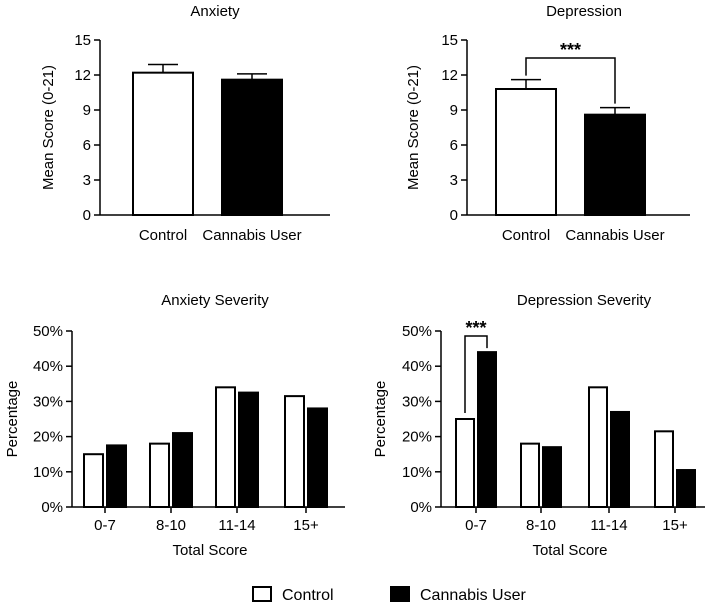 The height and width of the screenshot is (605, 708). I want to click on chart-title: Anxiety, so click(215, 11).